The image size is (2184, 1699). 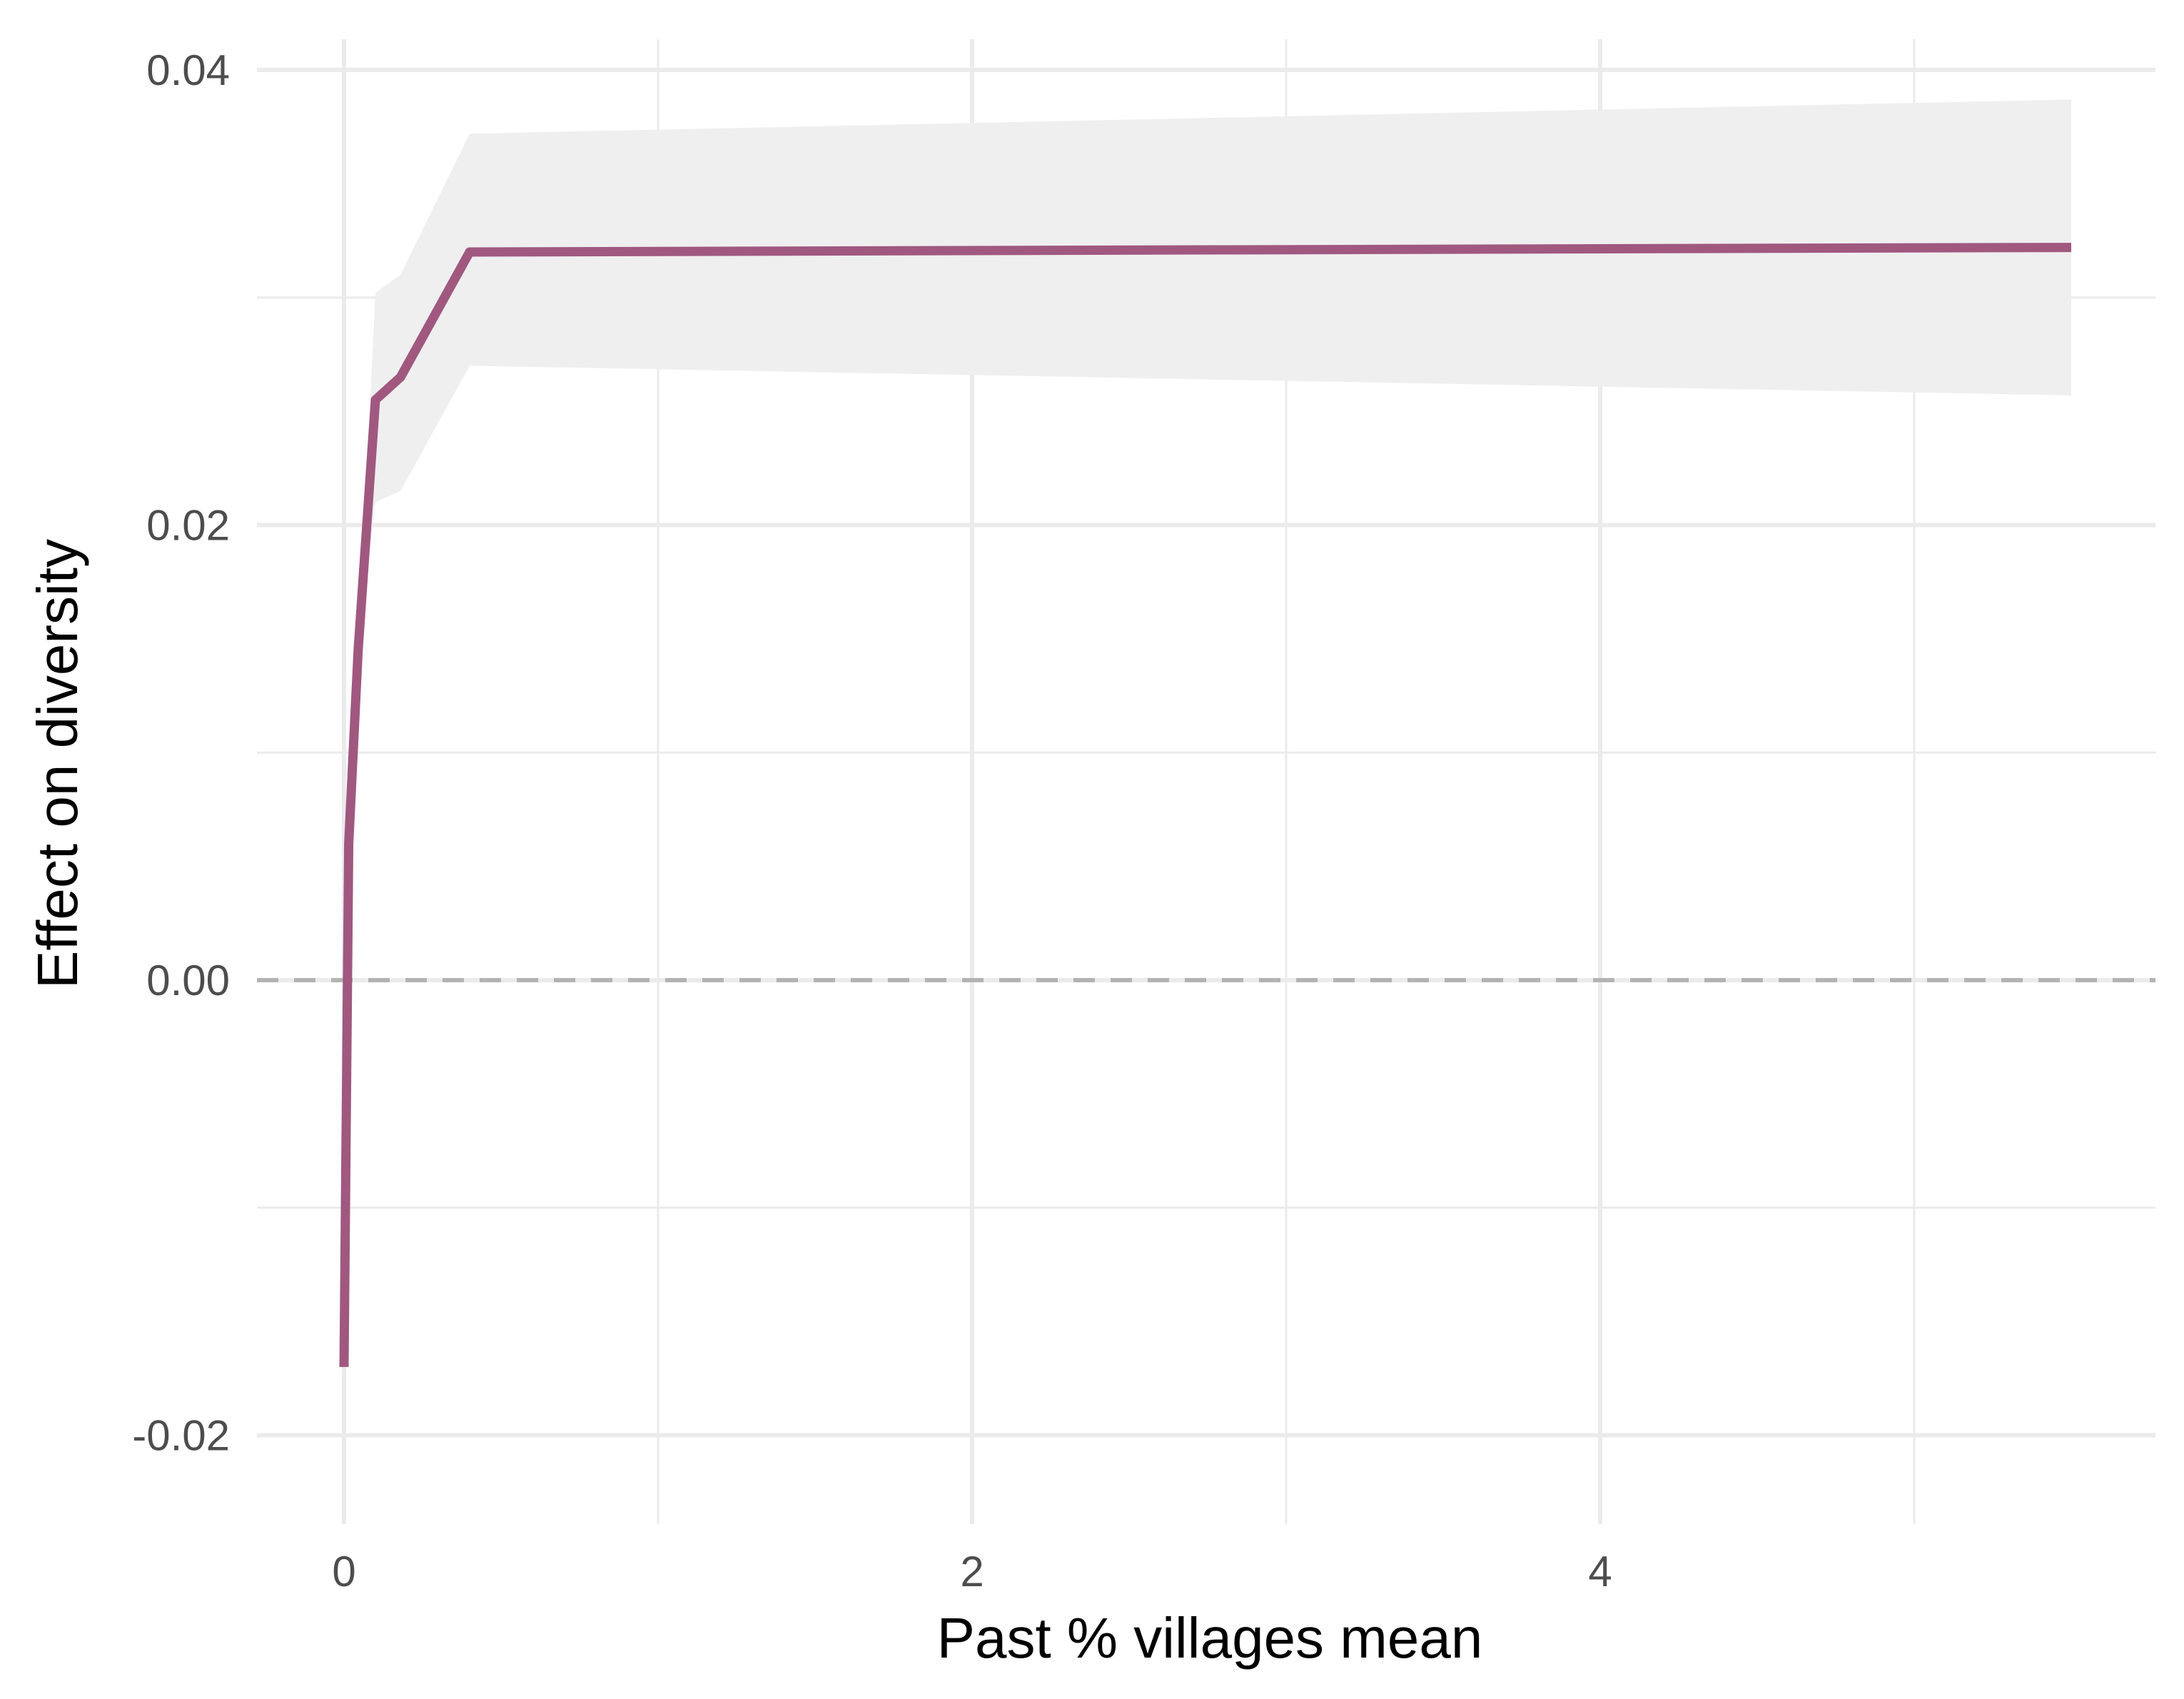 I want to click on y-axis-title: Effect on diversity, so click(x=57, y=764).